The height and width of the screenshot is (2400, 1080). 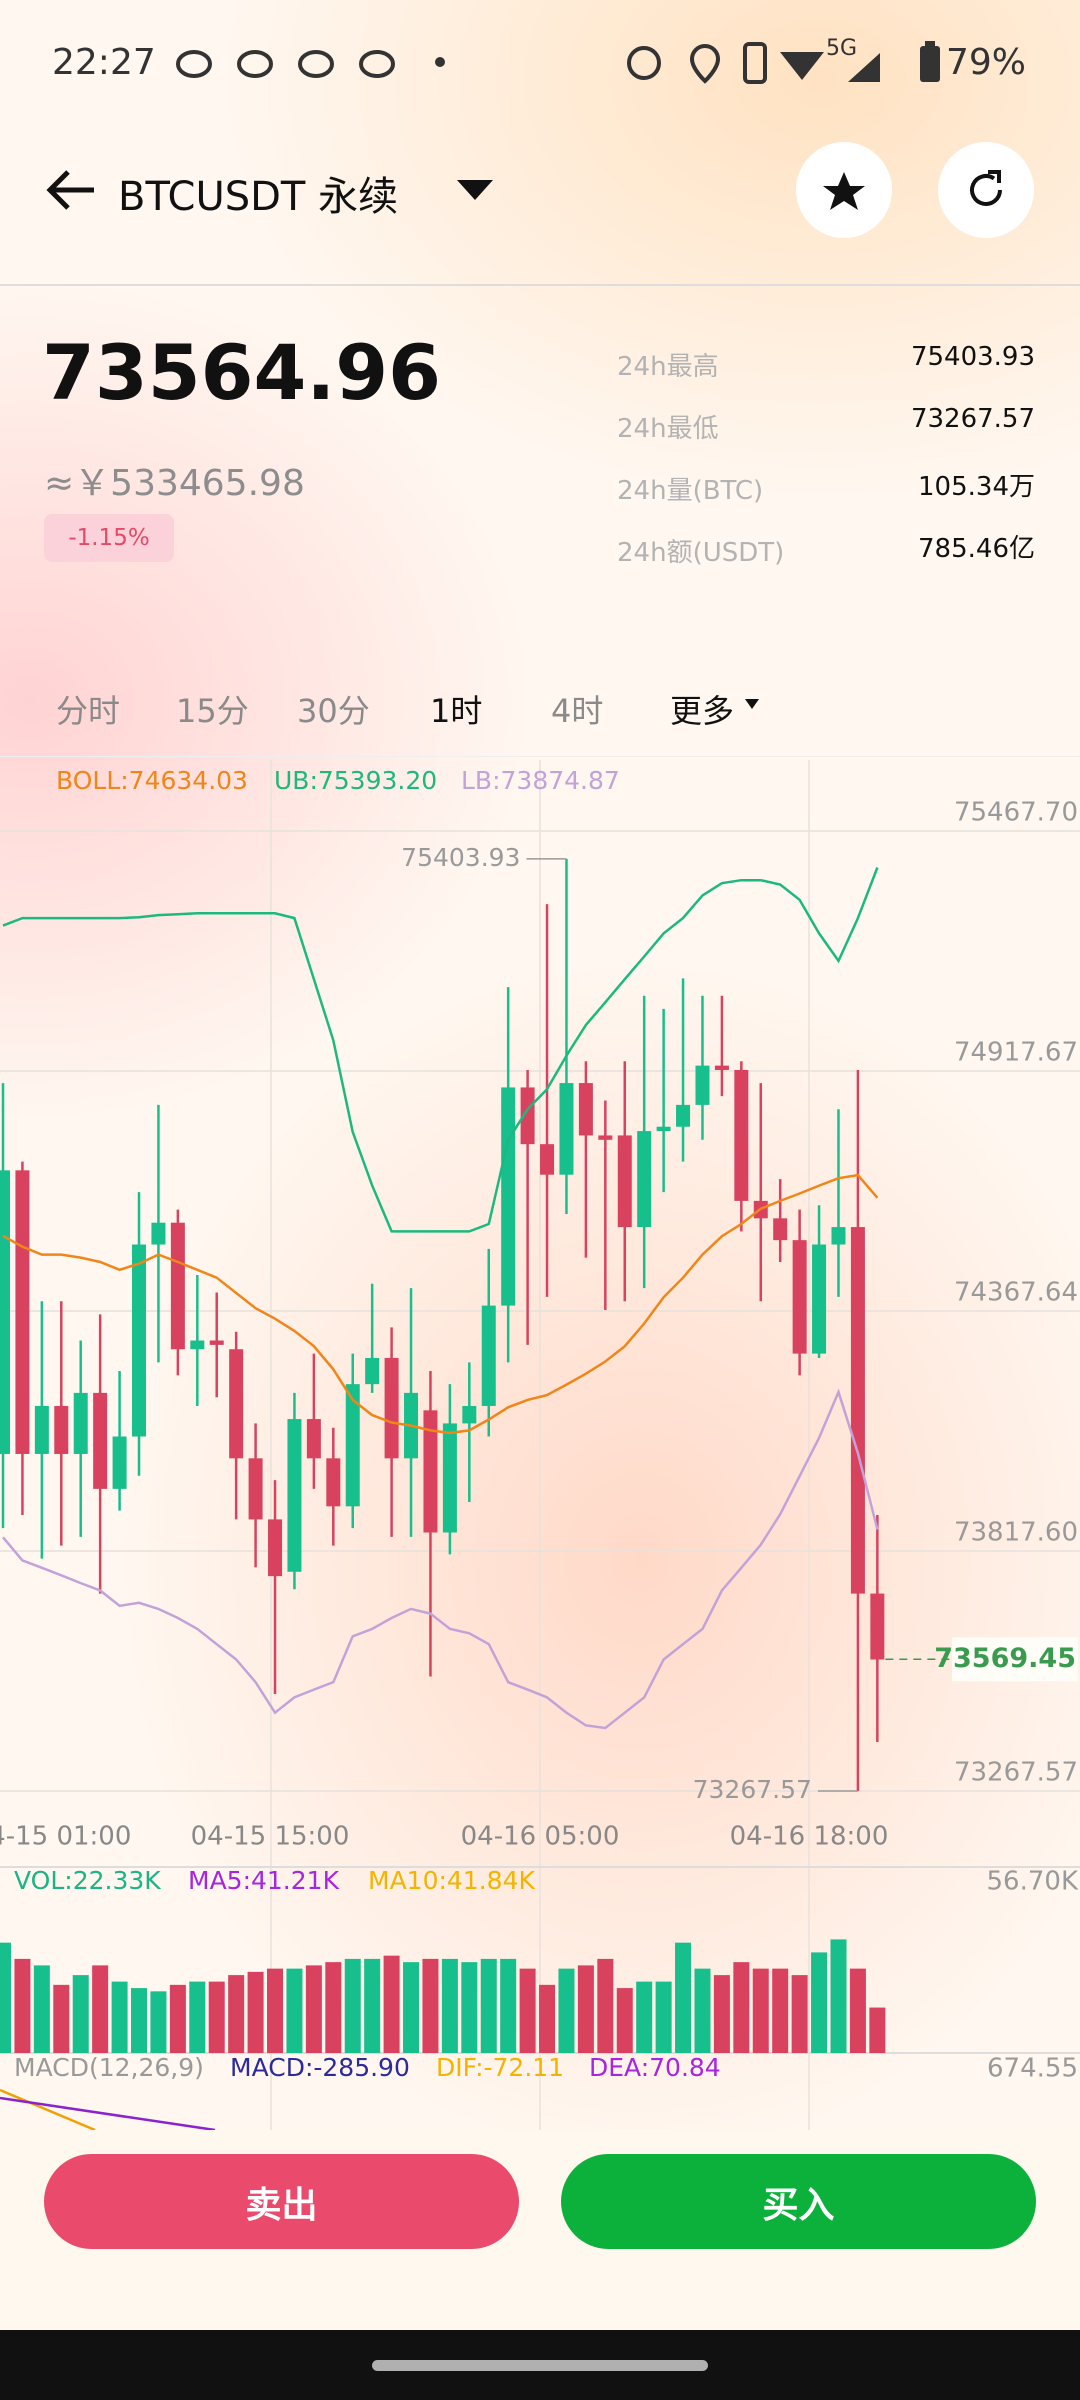 What do you see at coordinates (702, 711) in the screenshot?
I see `interval-tab: 更多` at bounding box center [702, 711].